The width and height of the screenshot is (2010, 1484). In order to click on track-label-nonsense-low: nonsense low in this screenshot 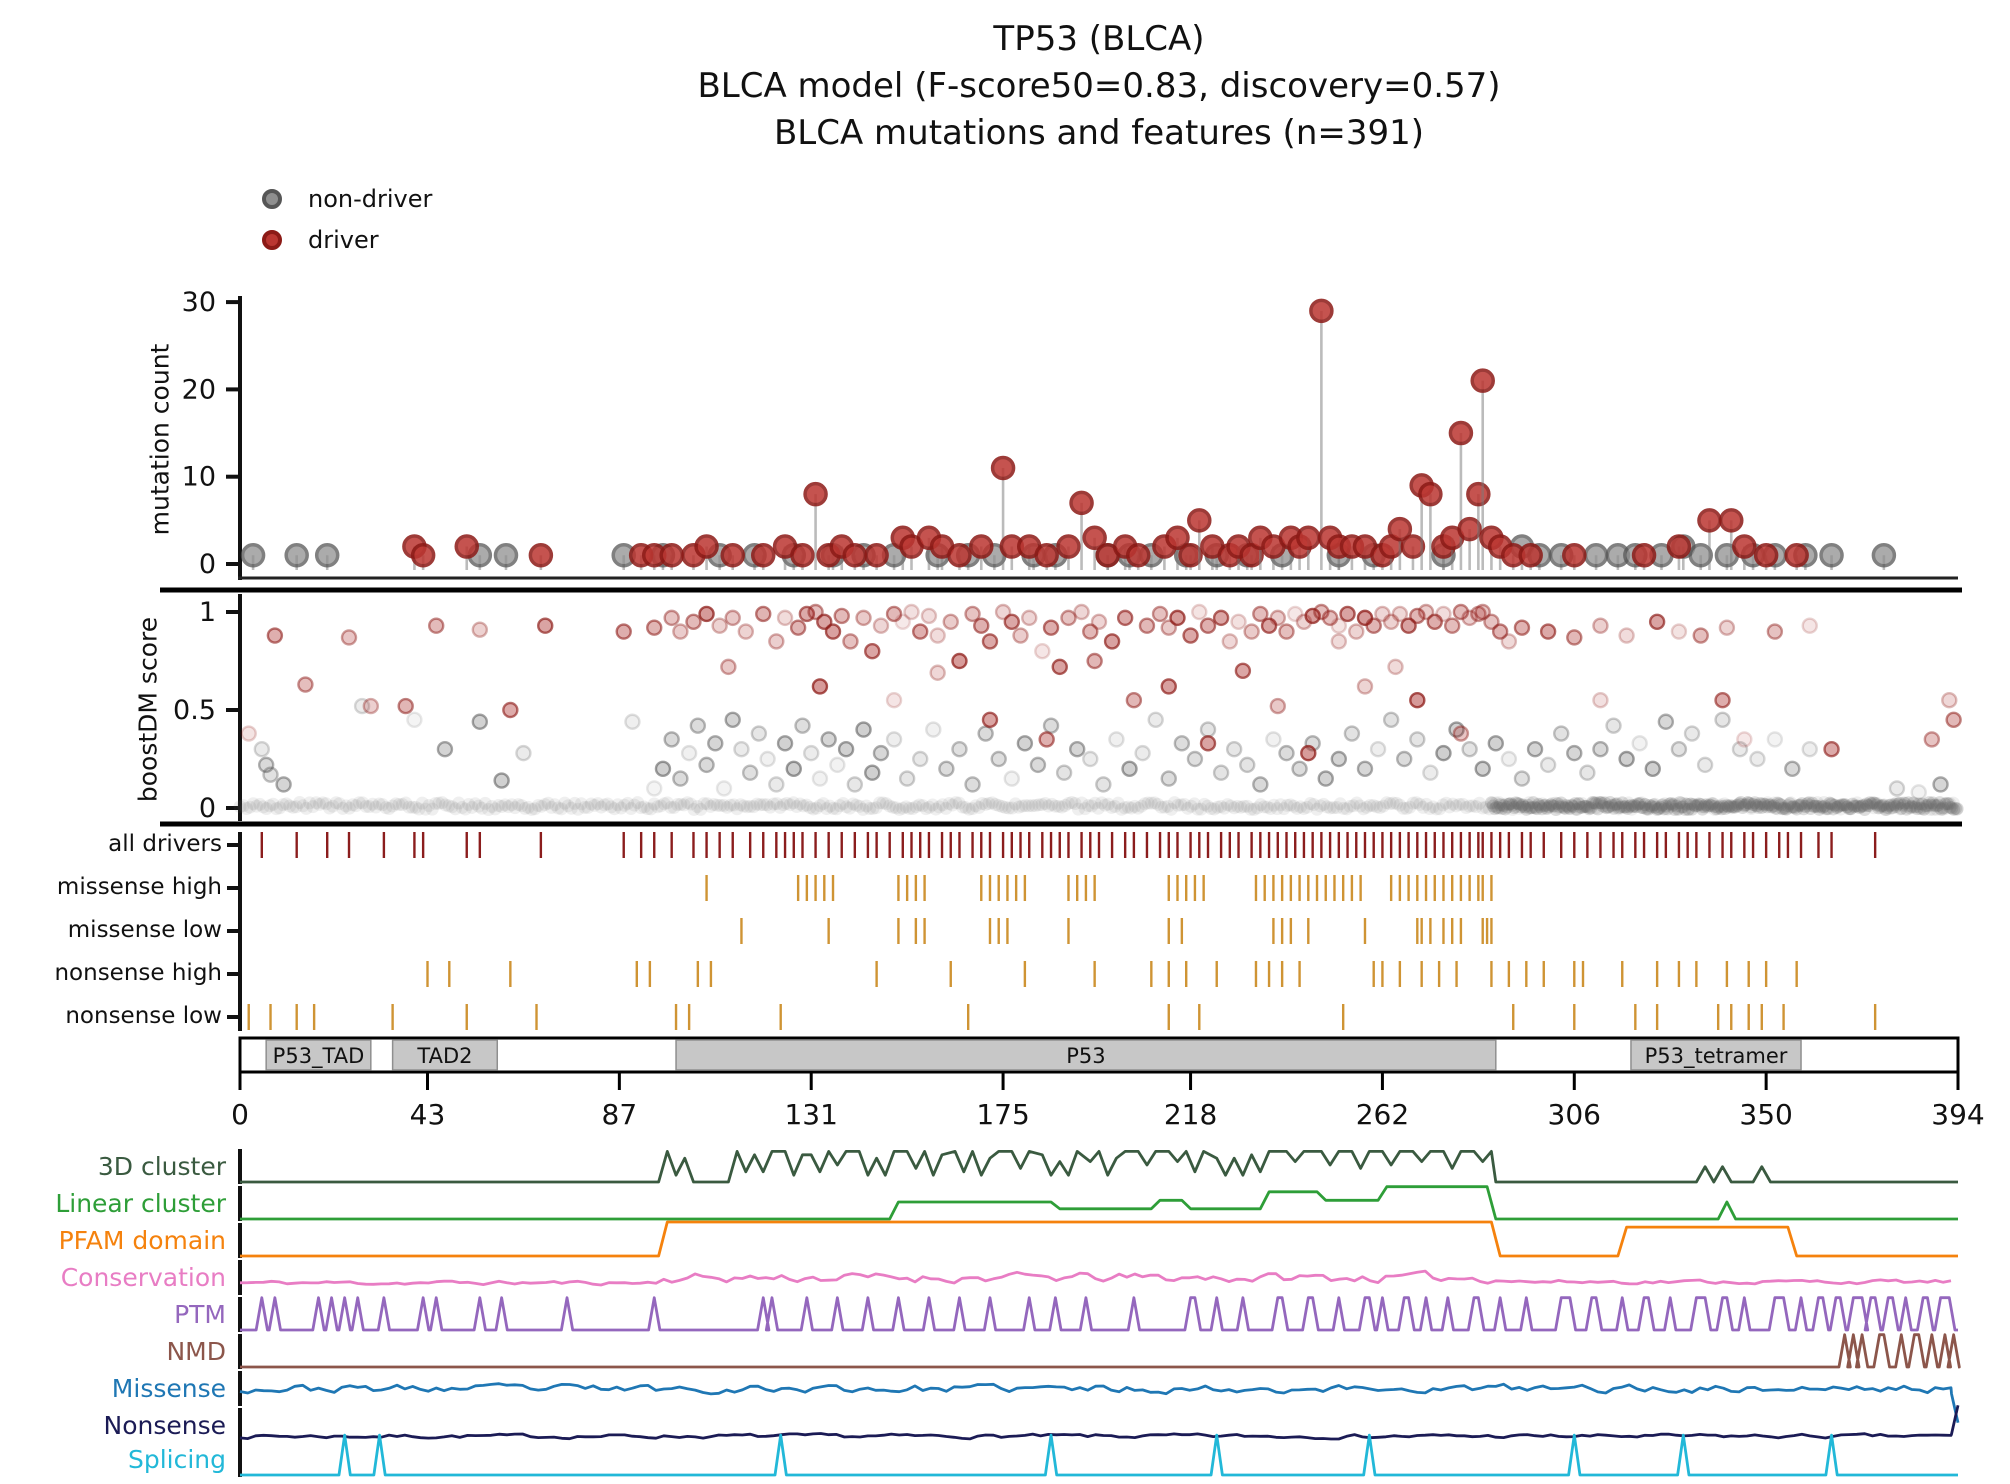, I will do `click(143, 1016)`.